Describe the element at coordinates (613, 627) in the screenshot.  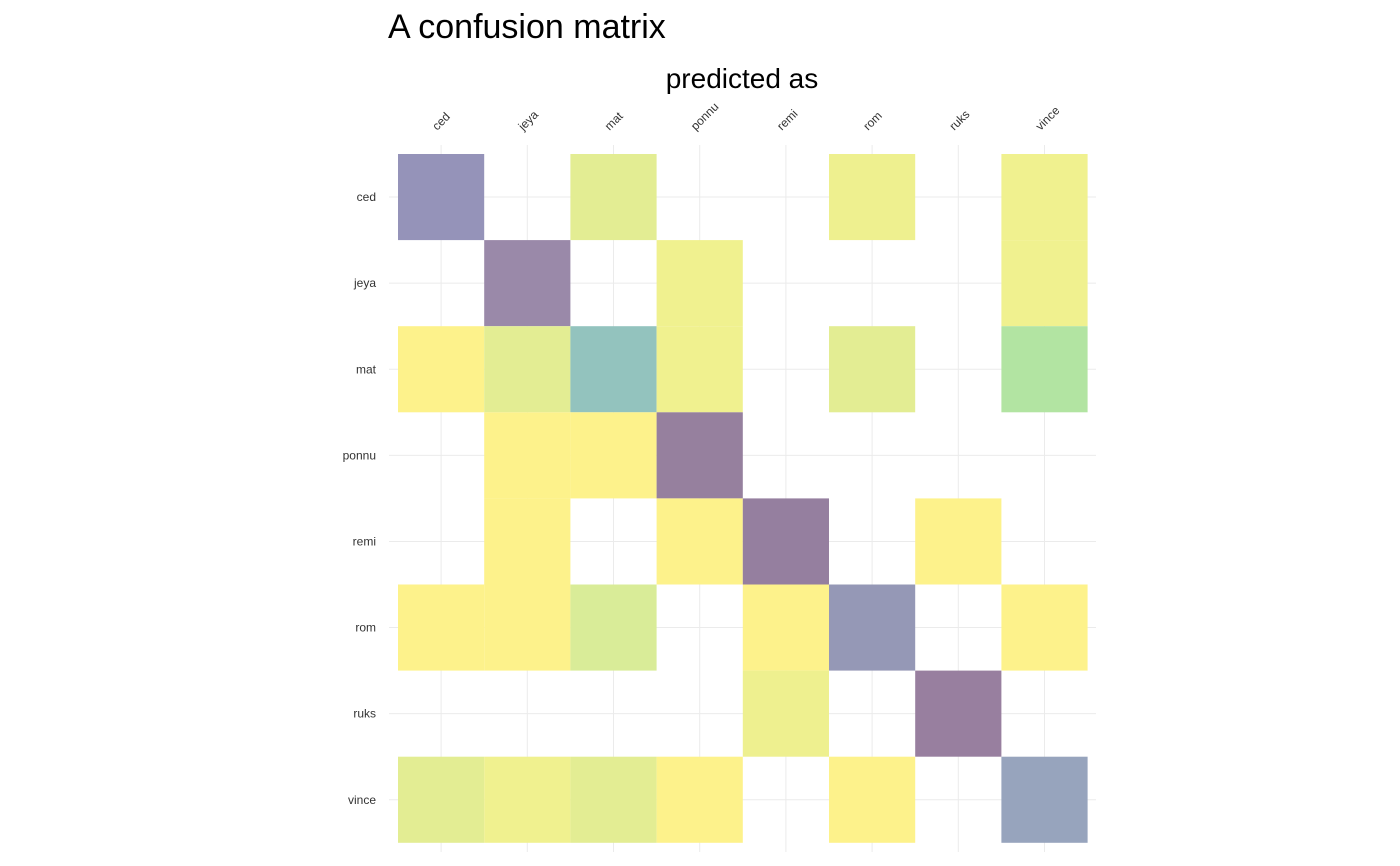
I see `heatmap-cell-rom-mat` at that location.